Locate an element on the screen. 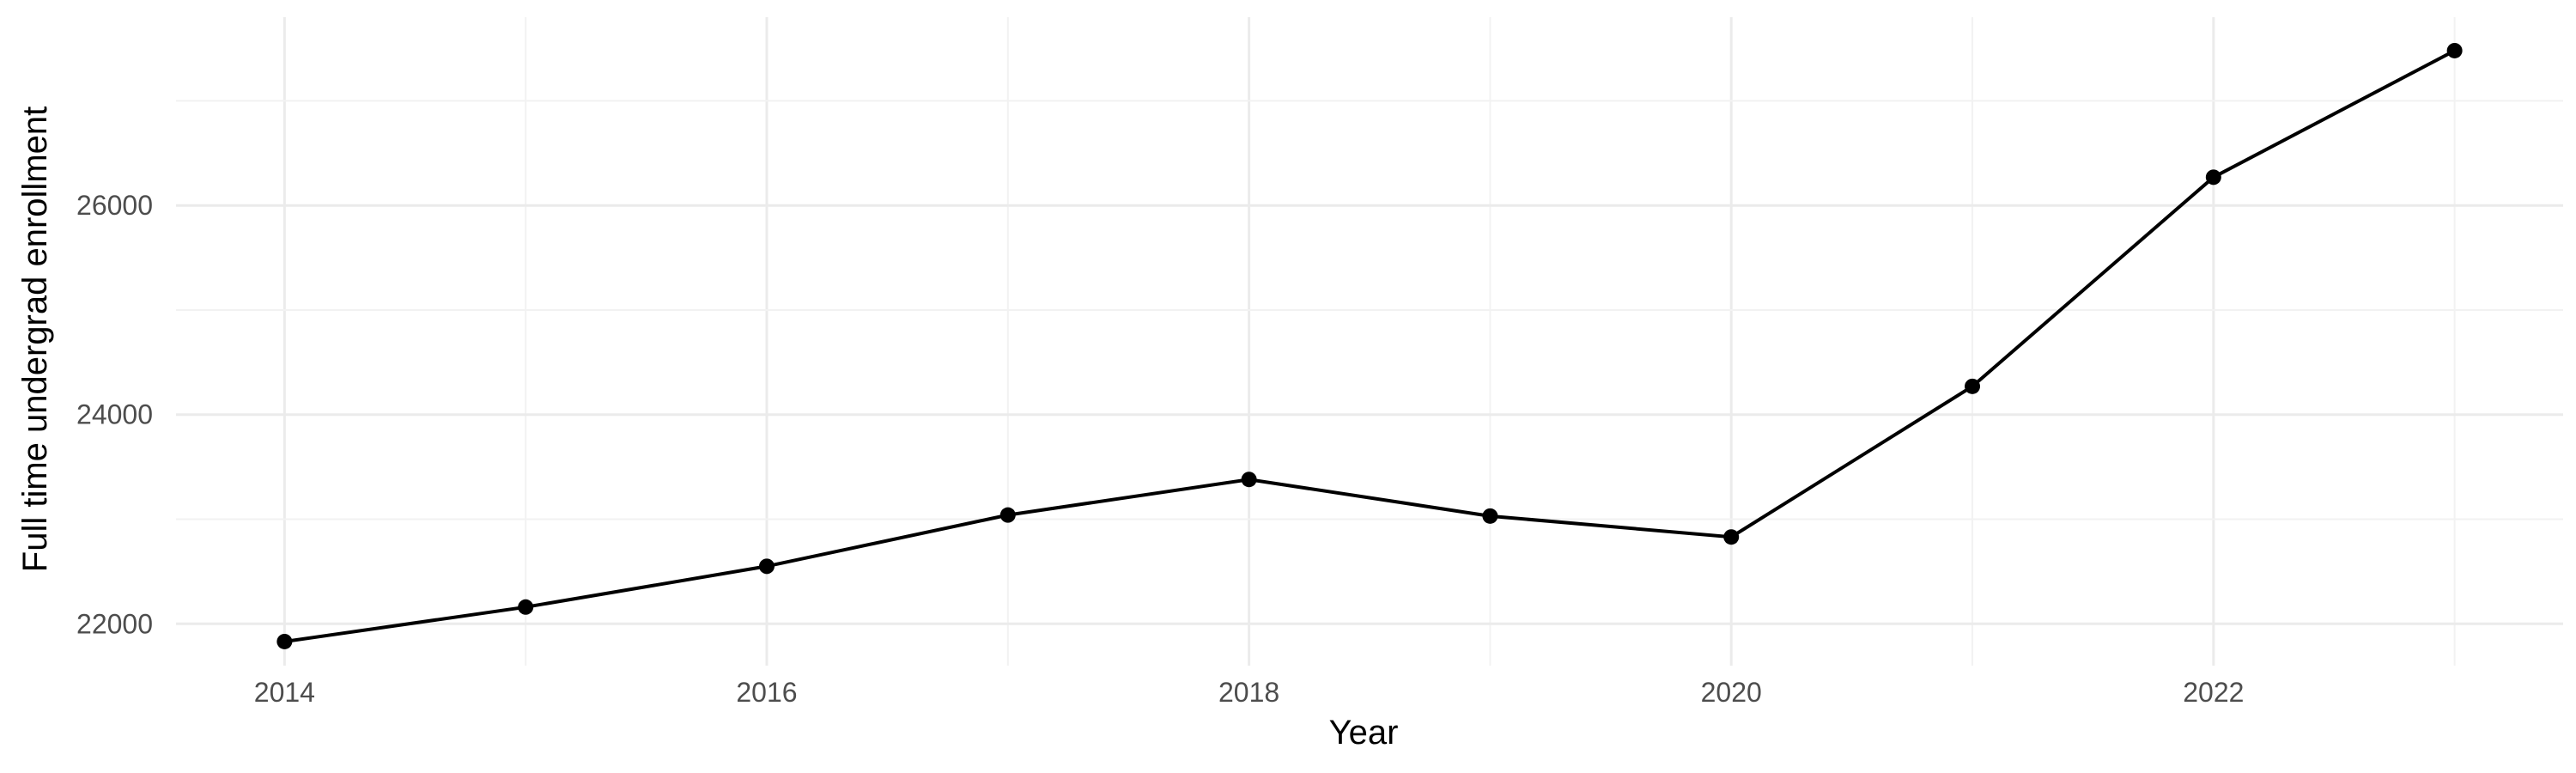 The image size is (2576, 773). y-tick-label: 24000 is located at coordinates (114, 414).